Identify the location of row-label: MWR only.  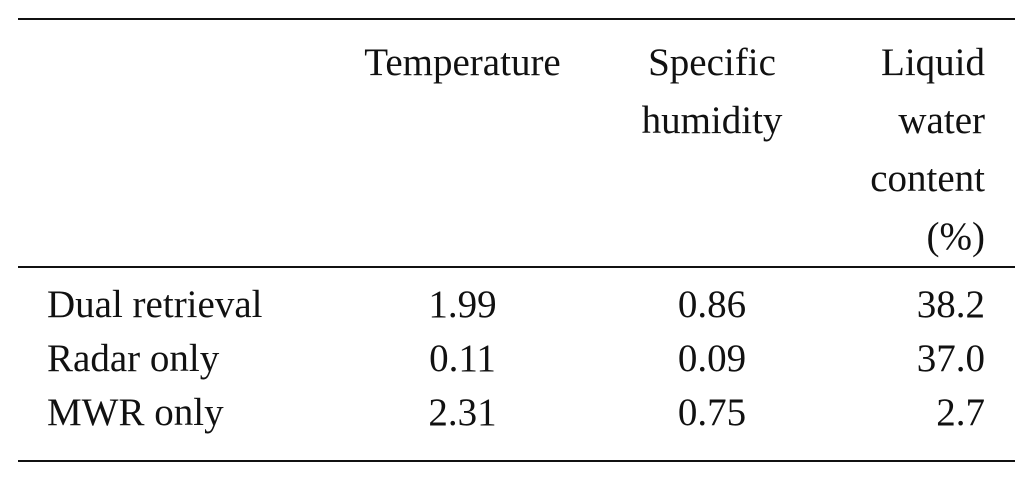
(135, 412).